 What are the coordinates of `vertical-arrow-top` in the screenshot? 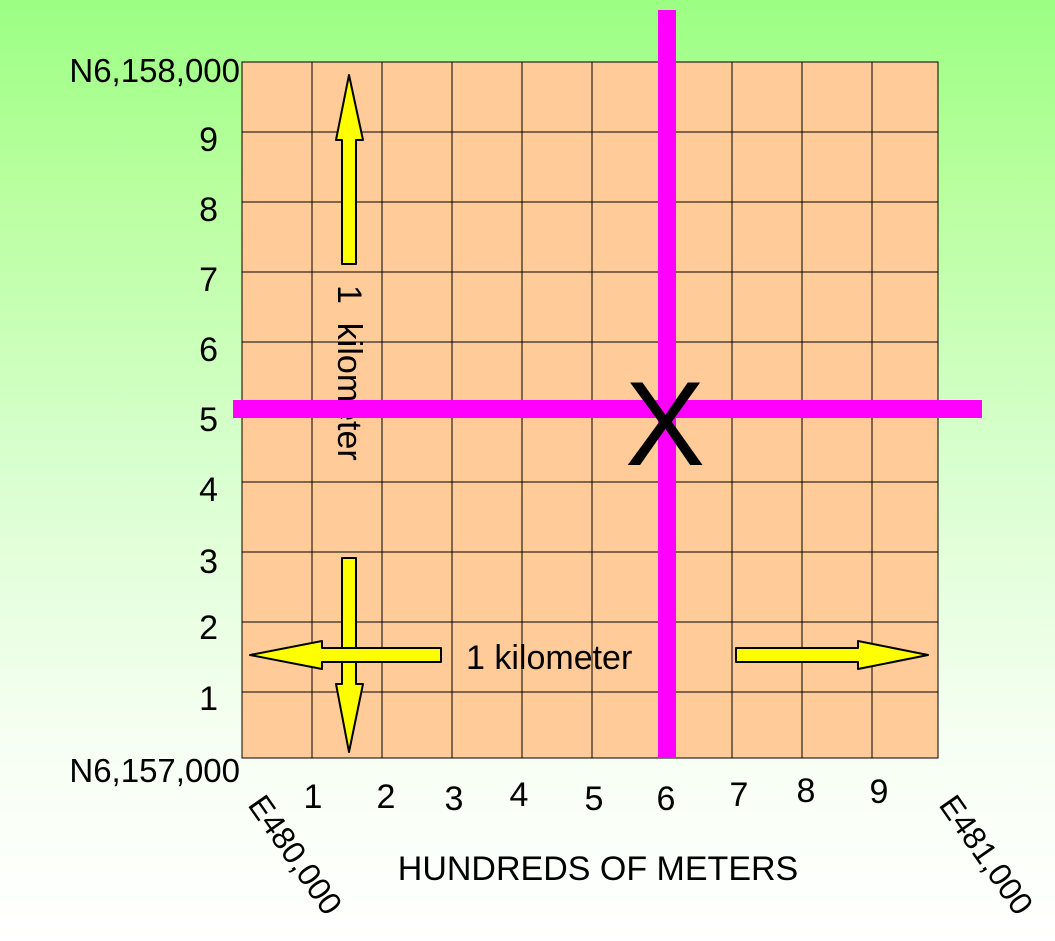 It's located at (349, 169).